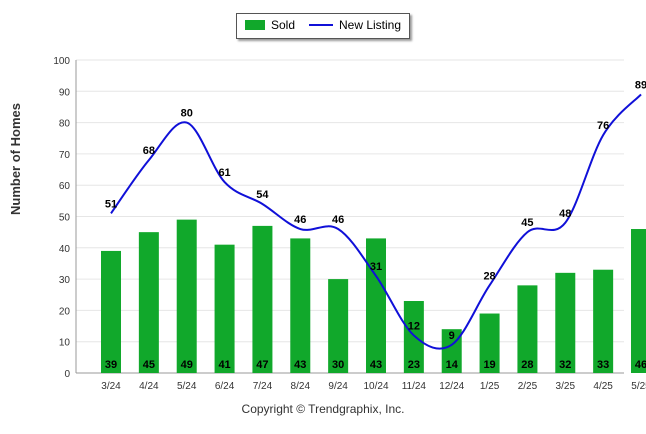  What do you see at coordinates (65, 186) in the screenshot?
I see `y-tick-label: 60` at bounding box center [65, 186].